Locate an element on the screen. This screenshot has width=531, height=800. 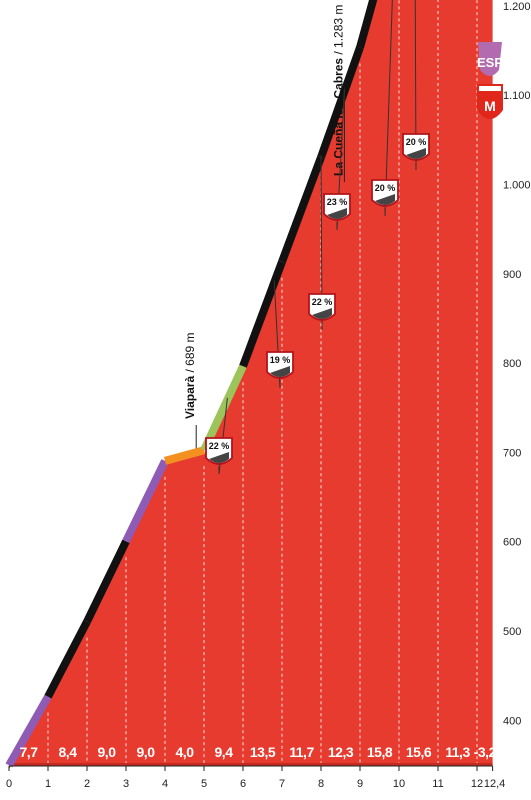
x-tick-label: 6 is located at coordinates (243, 784).